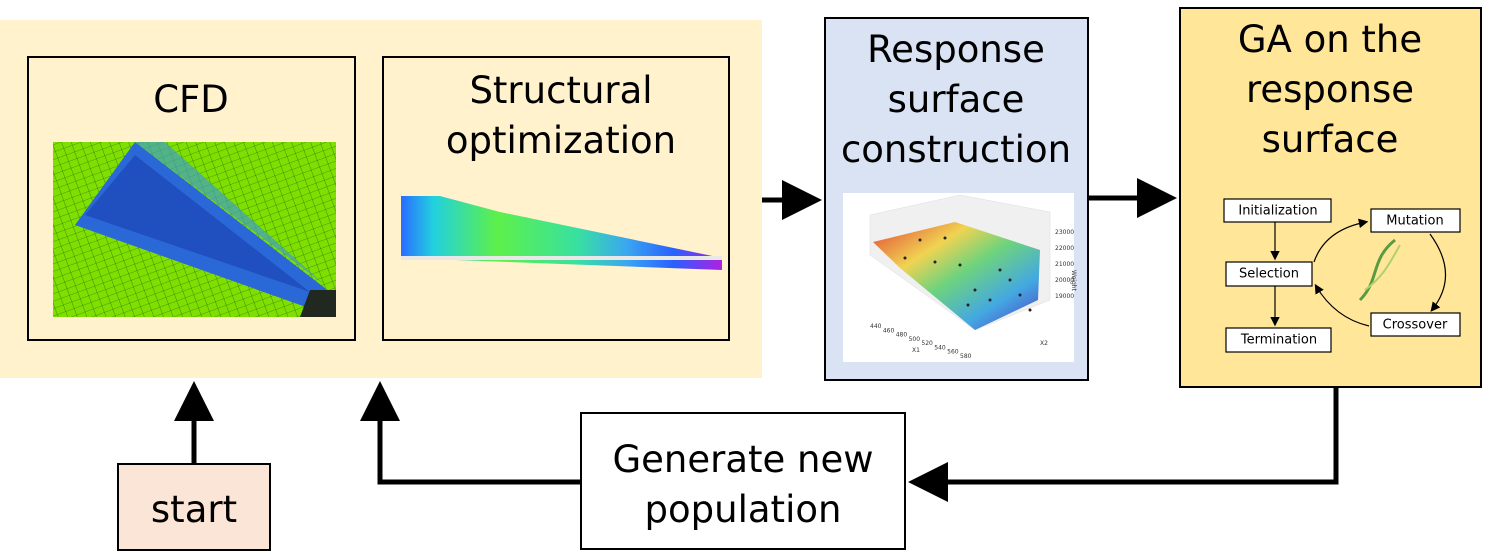 The height and width of the screenshot is (560, 1490). I want to click on plot-tick: 21000, so click(1064, 264).